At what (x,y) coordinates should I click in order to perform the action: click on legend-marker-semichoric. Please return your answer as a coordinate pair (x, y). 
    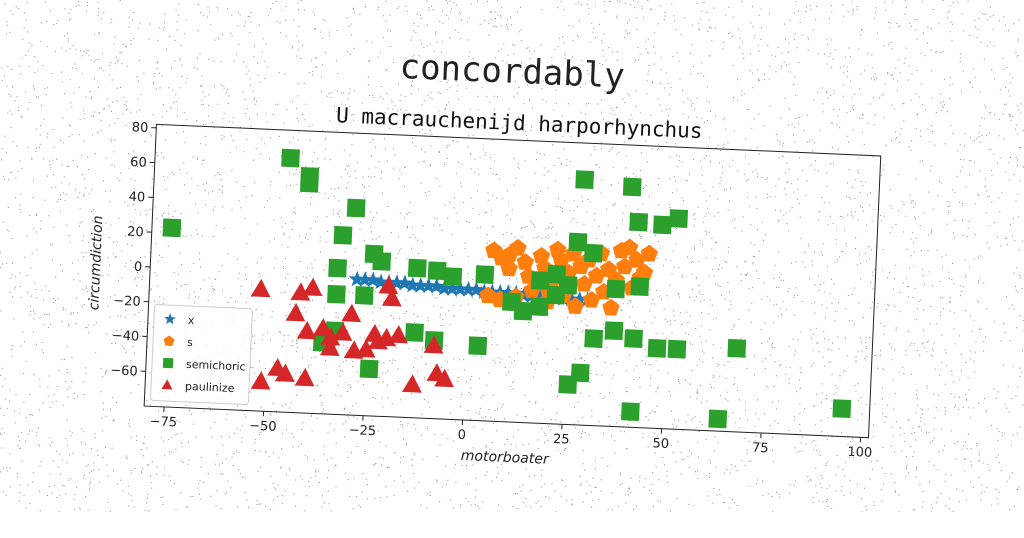
    Looking at the image, I should click on (168, 363).